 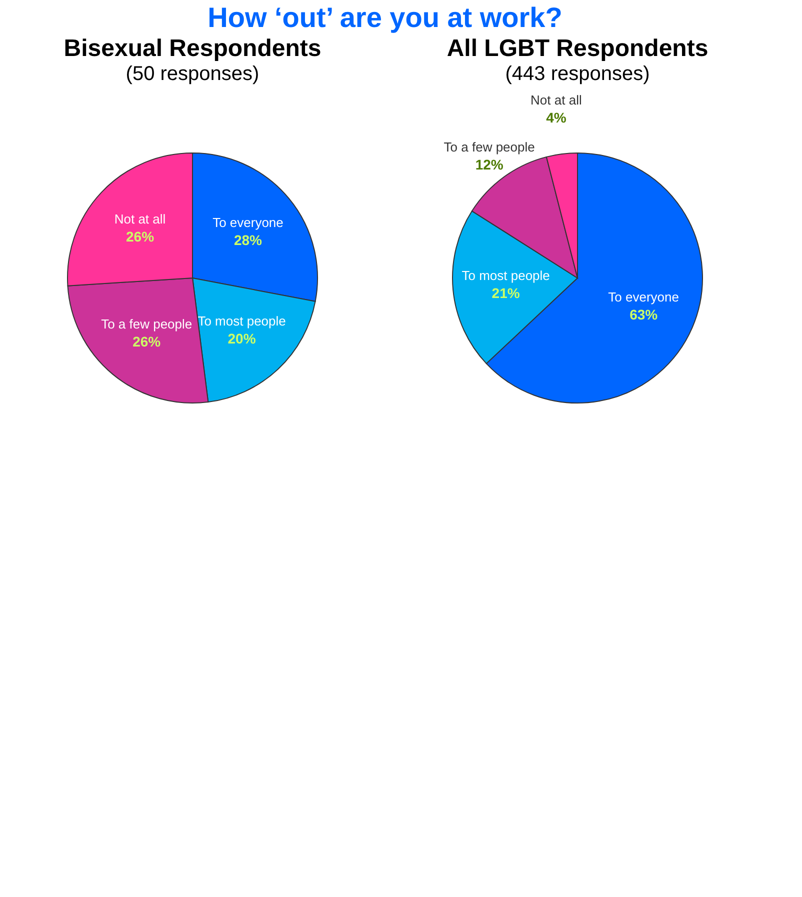 What do you see at coordinates (506, 292) in the screenshot?
I see `data-label: 21%` at bounding box center [506, 292].